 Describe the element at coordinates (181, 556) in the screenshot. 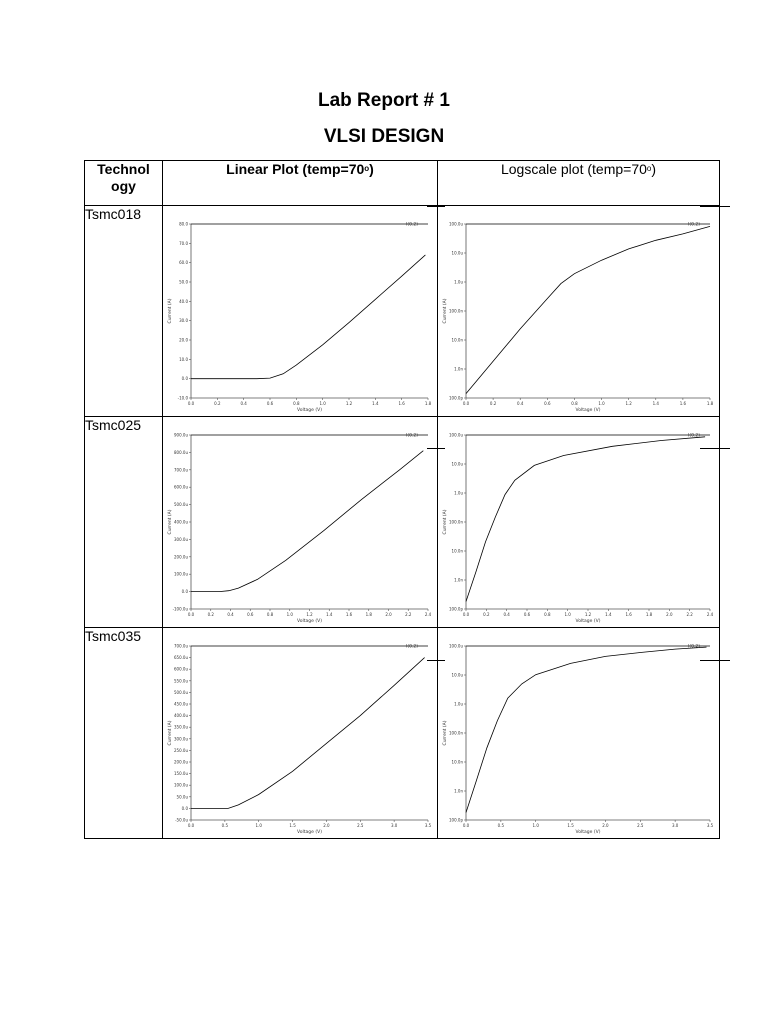

I see `y-tick-label: 200.0u` at that location.